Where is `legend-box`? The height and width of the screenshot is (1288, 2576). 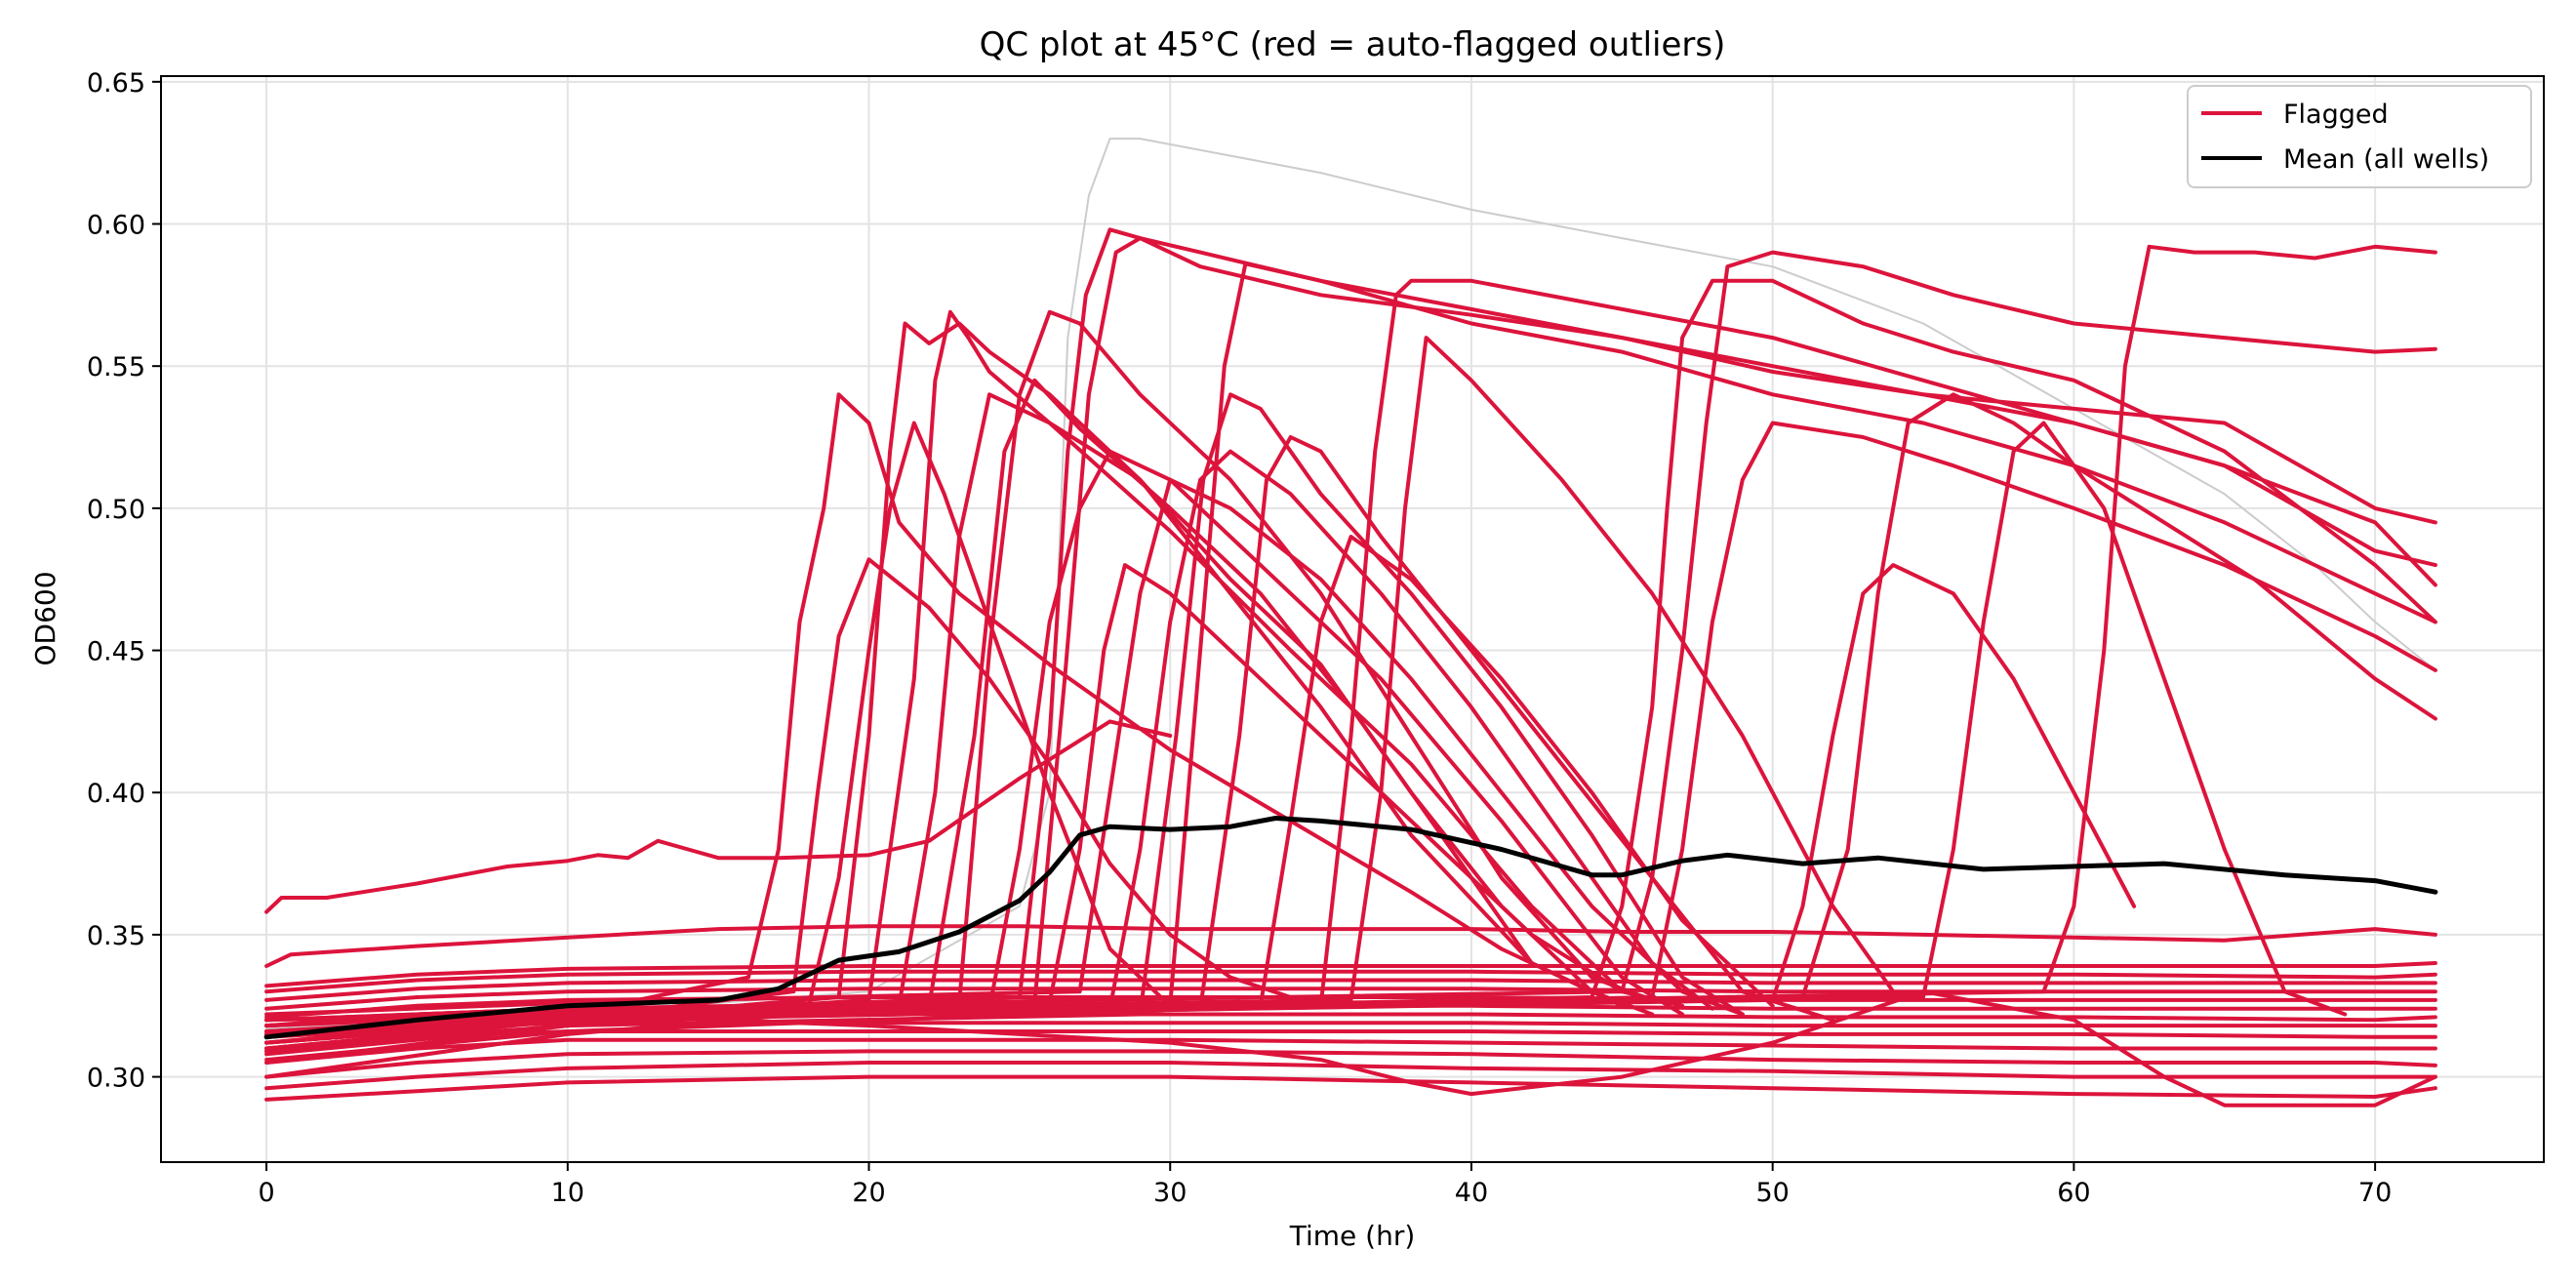 legend-box is located at coordinates (2359, 136).